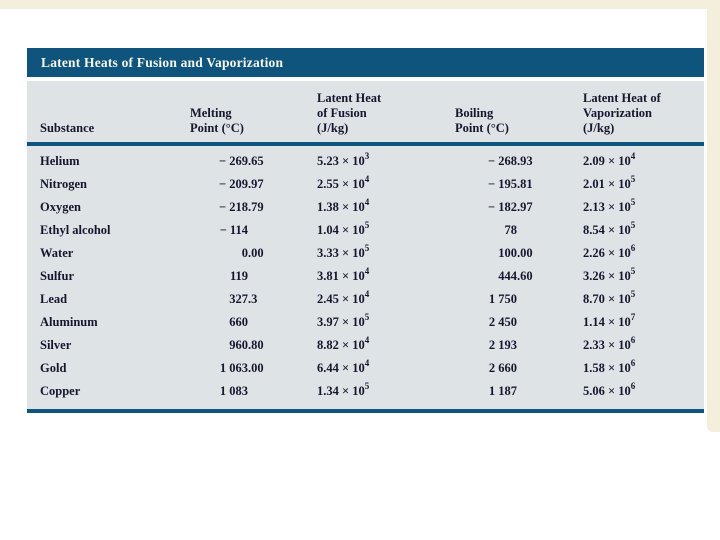  Describe the element at coordinates (609, 228) in the screenshot. I see `latent-heat-vaporization-value: 8.54 × 10⁵` at that location.